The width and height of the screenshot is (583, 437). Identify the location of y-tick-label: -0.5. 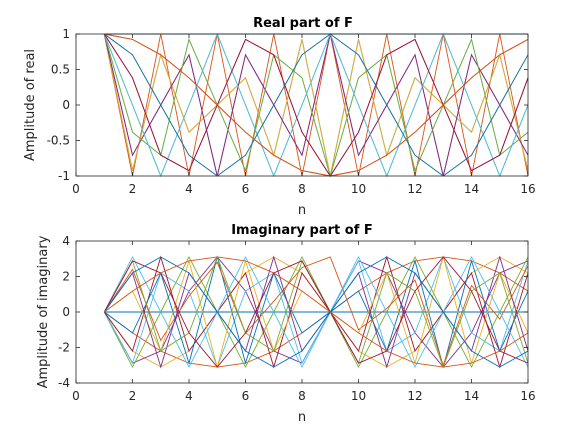
(58, 141).